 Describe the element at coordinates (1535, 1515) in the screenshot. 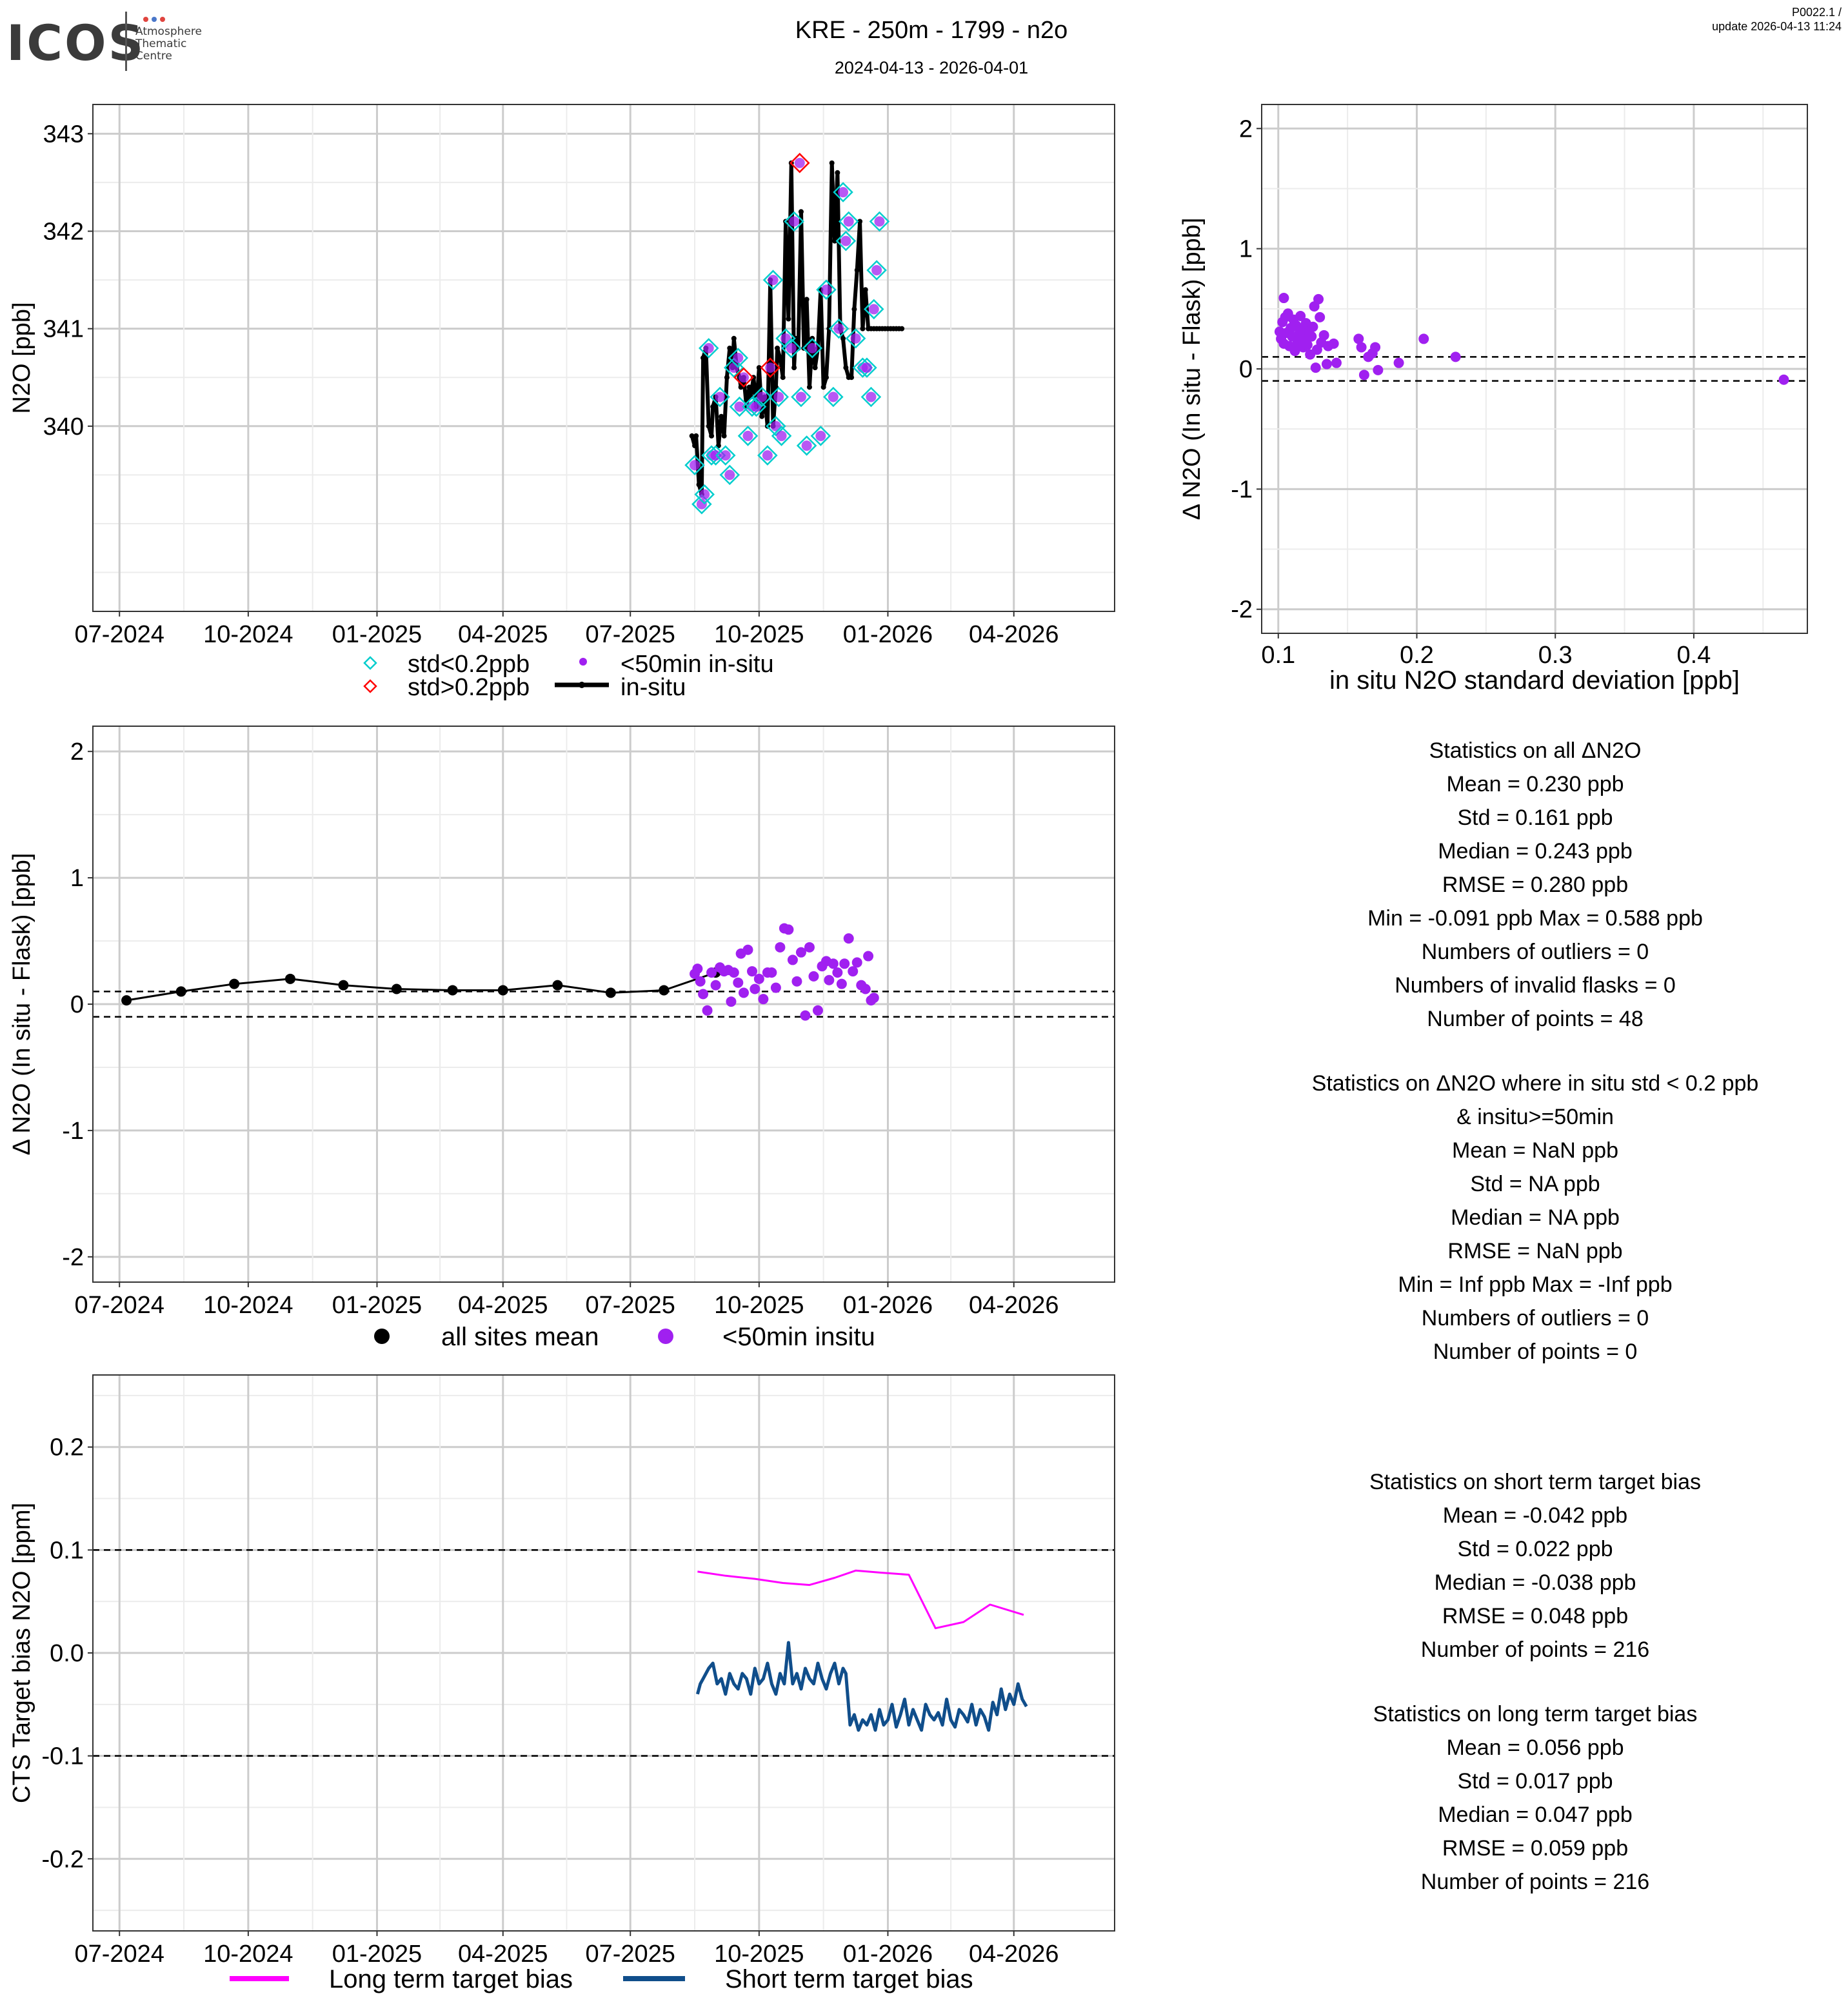

I see `stats-line: Mean = -0.042 ppb` at that location.